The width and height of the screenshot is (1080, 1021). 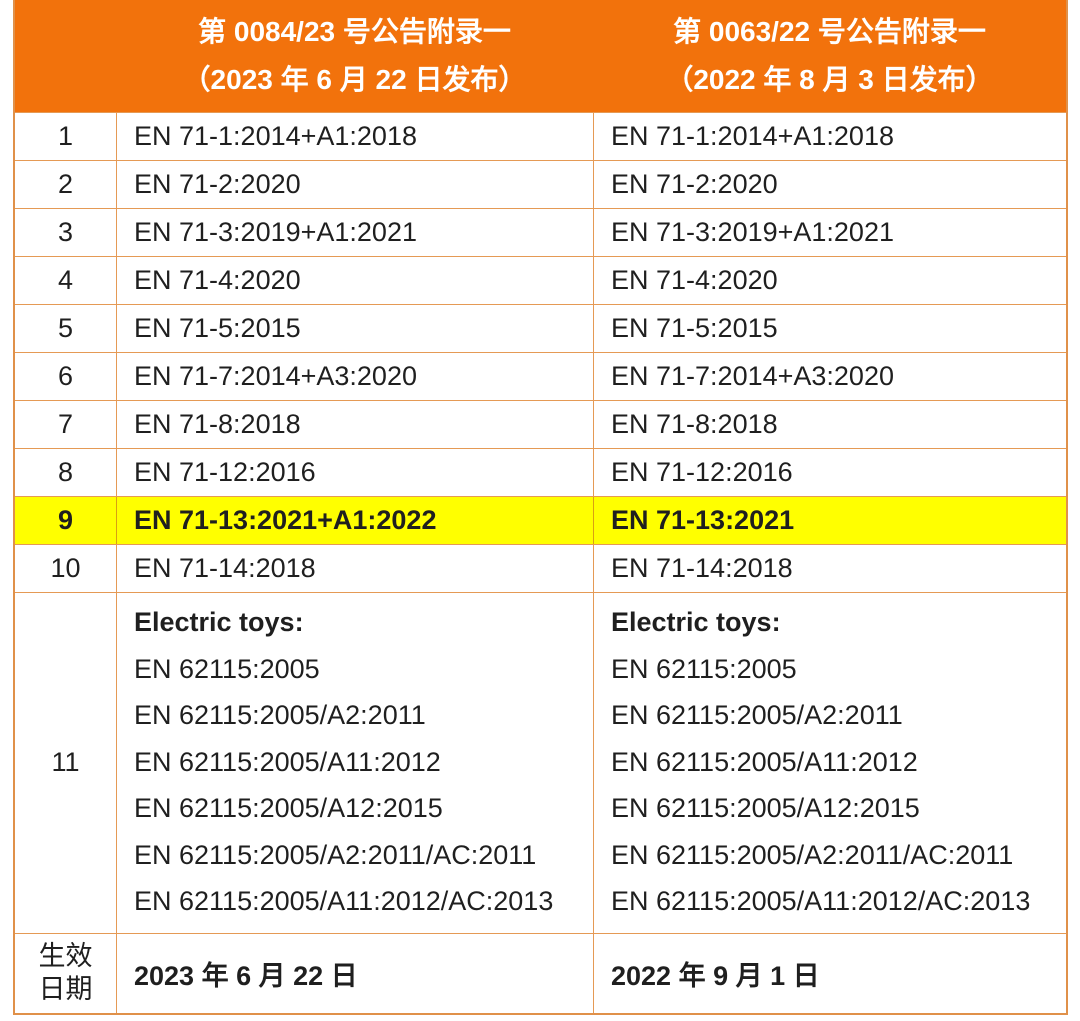 What do you see at coordinates (65, 472) in the screenshot?
I see `row-number: 8` at bounding box center [65, 472].